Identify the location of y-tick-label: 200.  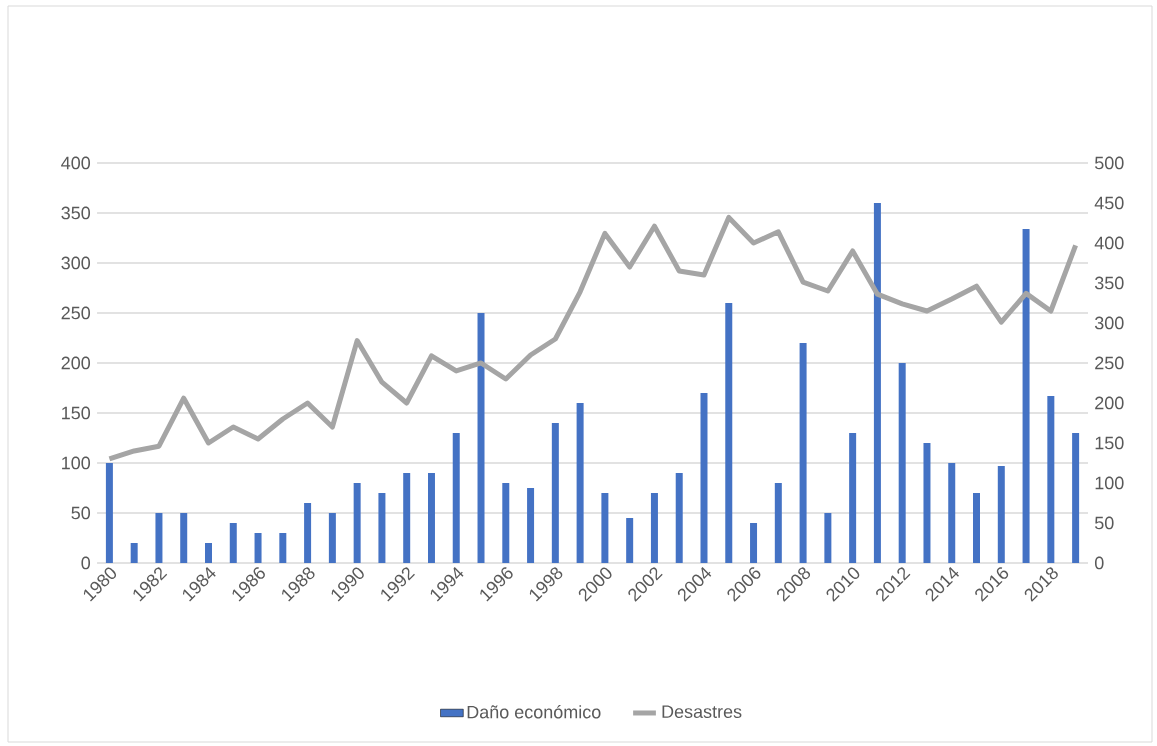
(76, 363).